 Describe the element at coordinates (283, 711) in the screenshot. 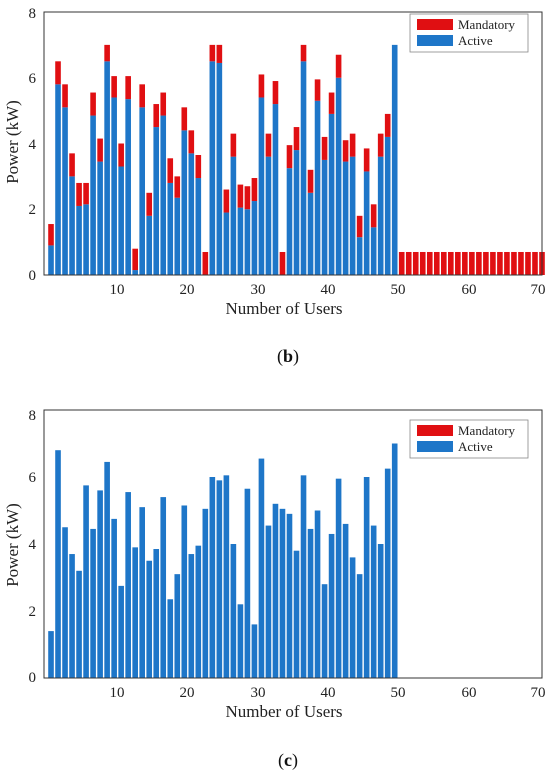

I see `x-axis-label: Number of Users` at that location.